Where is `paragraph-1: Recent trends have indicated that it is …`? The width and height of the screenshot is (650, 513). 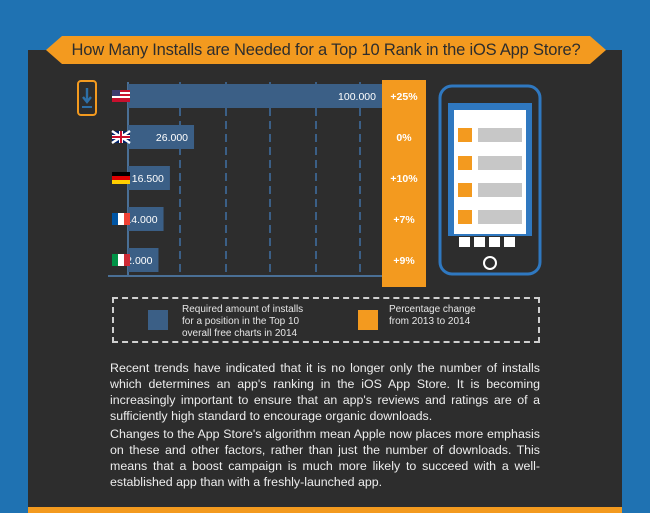 paragraph-1: Recent trends have indicated that it is … is located at coordinates (325, 392).